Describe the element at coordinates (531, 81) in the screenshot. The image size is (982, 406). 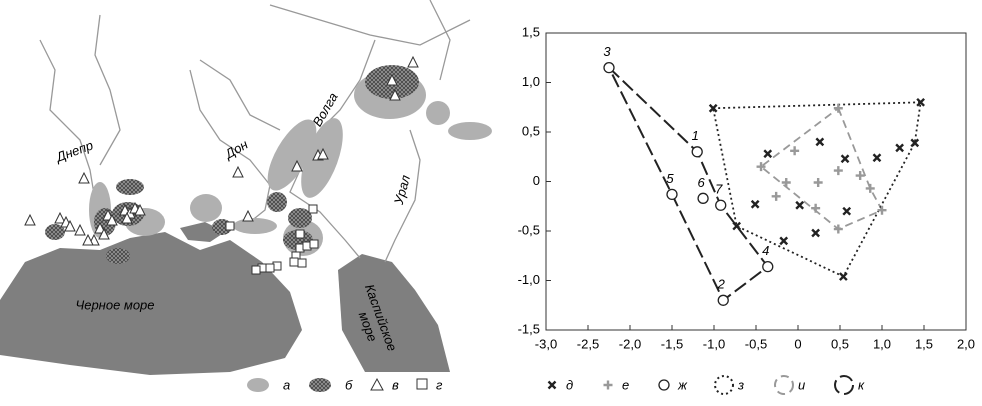
I see `y-tick-label: 1,0` at that location.